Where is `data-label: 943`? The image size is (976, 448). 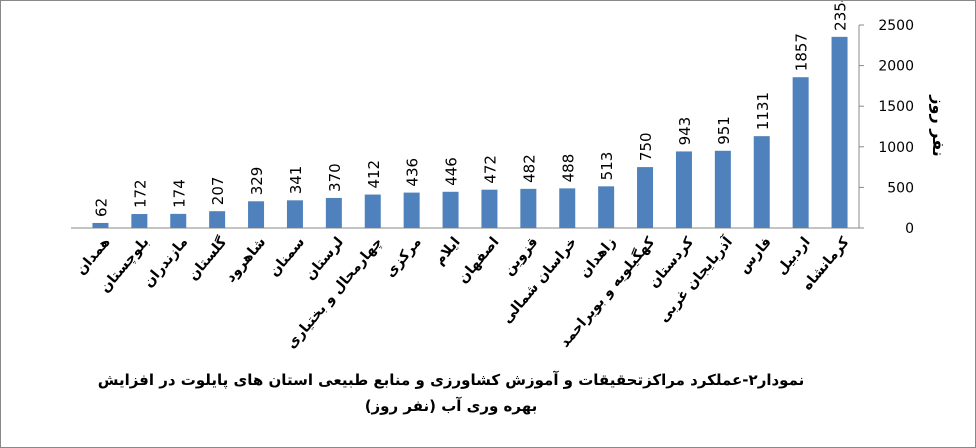 data-label: 943 is located at coordinates (685, 131).